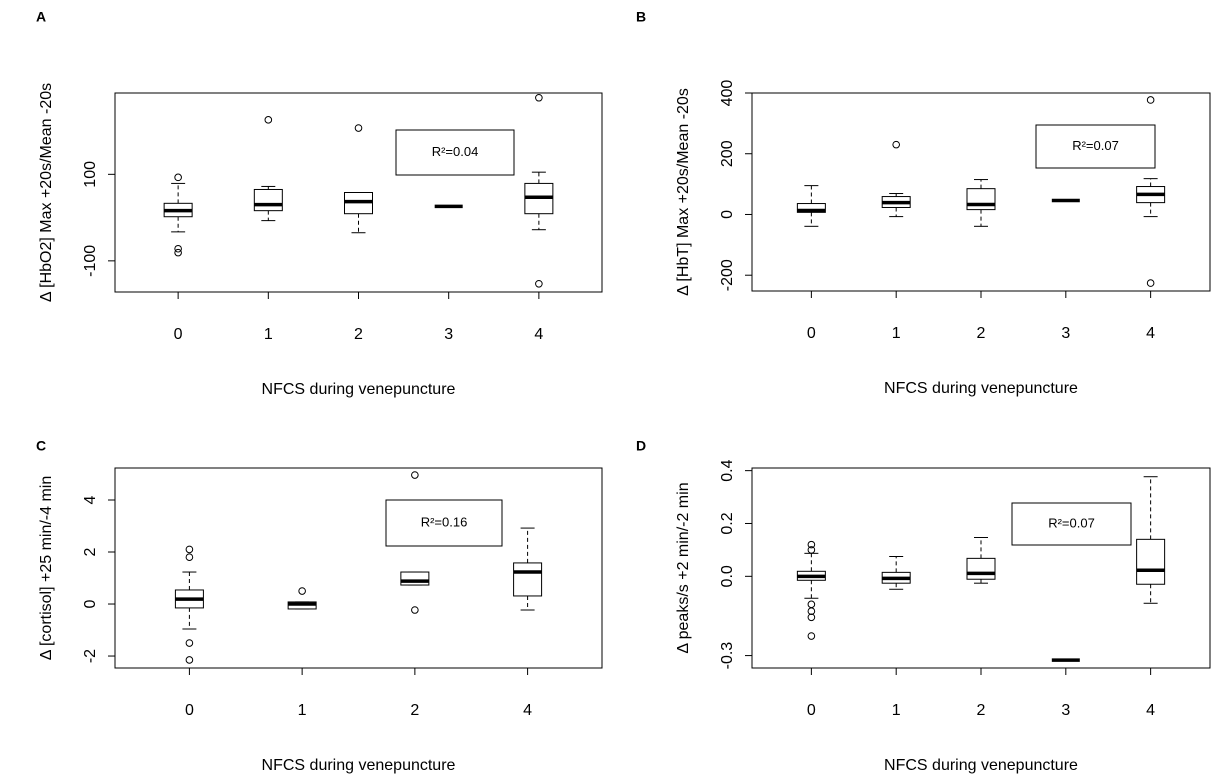 The image size is (1220, 782). What do you see at coordinates (727, 153) in the screenshot?
I see `y-tick-label: 200` at bounding box center [727, 153].